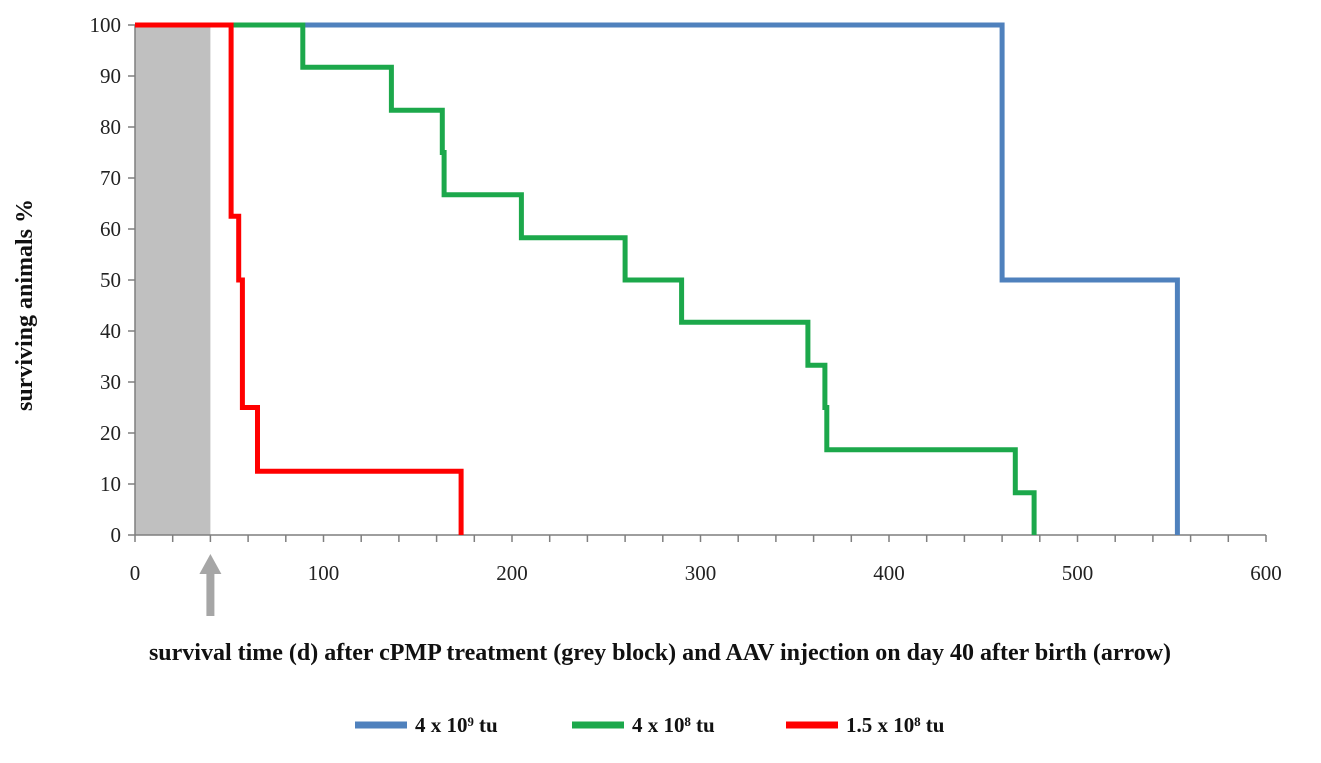  What do you see at coordinates (456, 725) in the screenshot?
I see `legend-label-1: 4 x 10⁹ tu` at bounding box center [456, 725].